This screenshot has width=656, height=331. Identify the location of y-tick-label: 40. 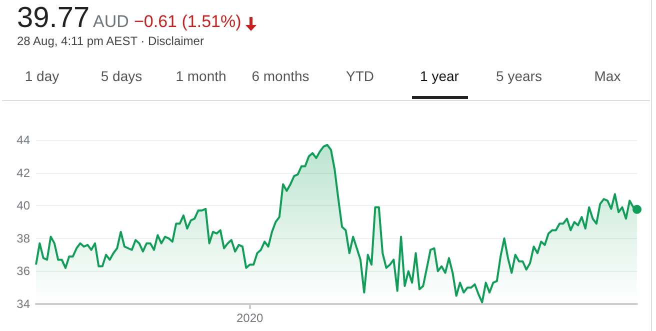
(23, 205).